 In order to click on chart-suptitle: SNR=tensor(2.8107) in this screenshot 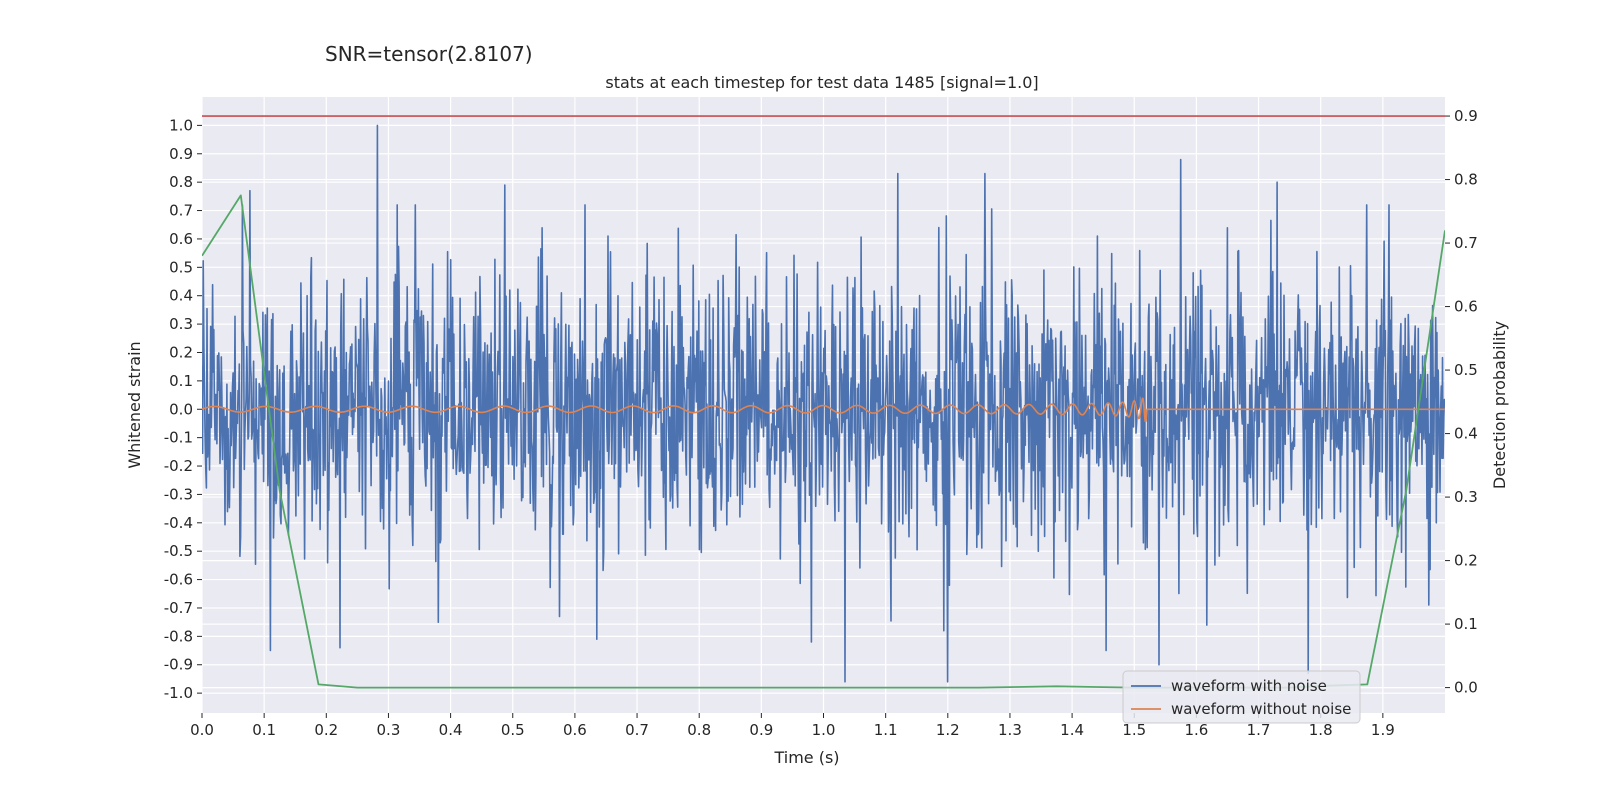, I will do `click(429, 54)`.